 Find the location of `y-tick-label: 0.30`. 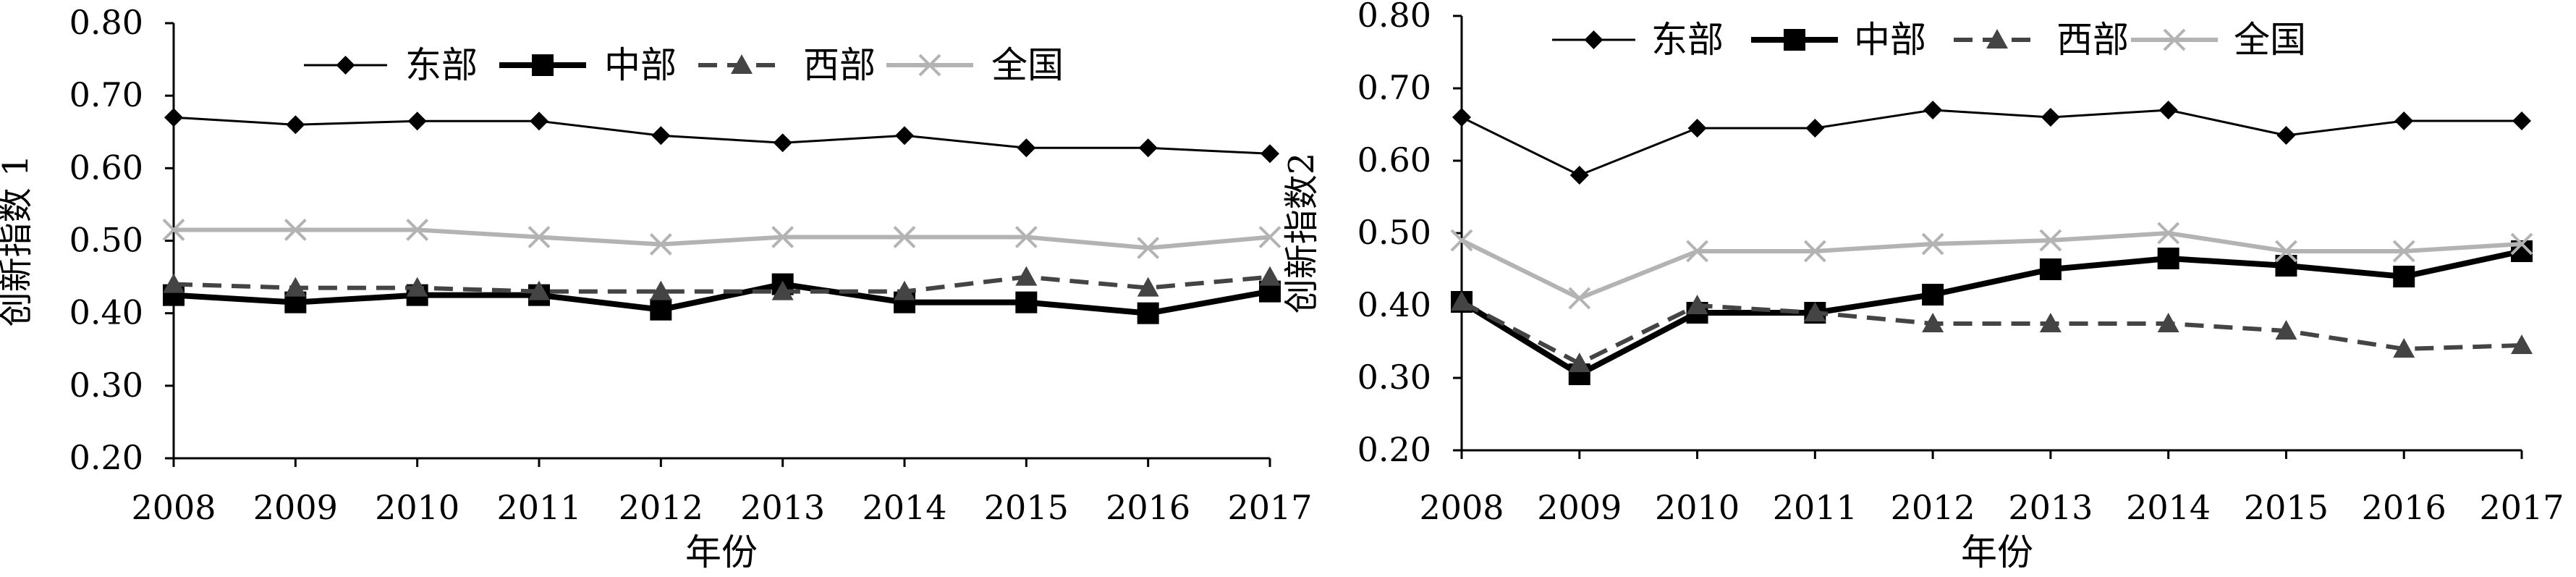

y-tick-label: 0.30 is located at coordinates (1394, 377).